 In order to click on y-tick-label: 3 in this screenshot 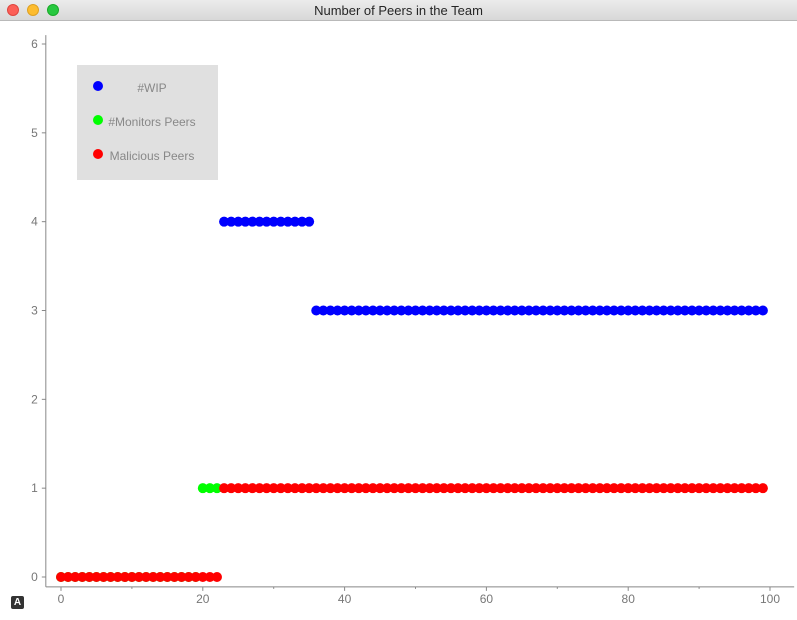, I will do `click(34, 311)`.